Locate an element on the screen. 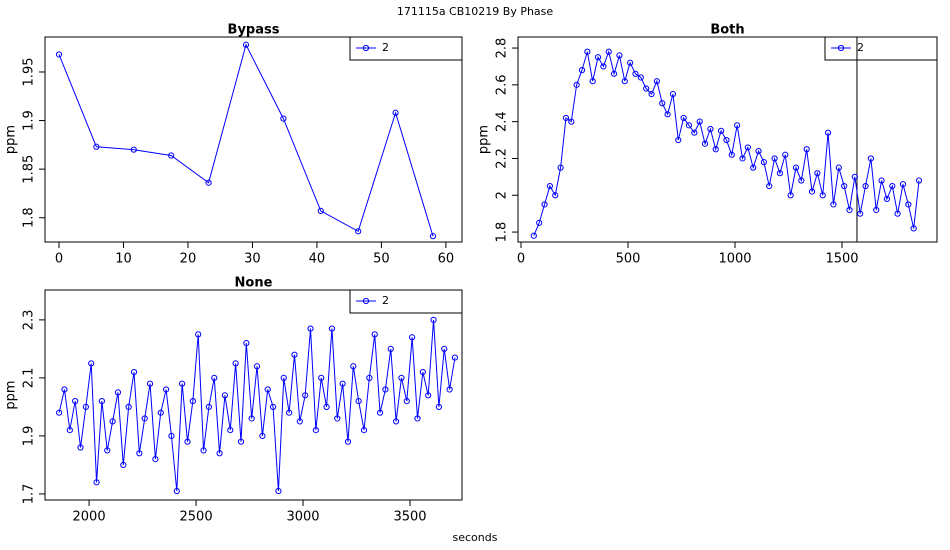 The height and width of the screenshot is (550, 950). series-line is located at coordinates (257, 405).